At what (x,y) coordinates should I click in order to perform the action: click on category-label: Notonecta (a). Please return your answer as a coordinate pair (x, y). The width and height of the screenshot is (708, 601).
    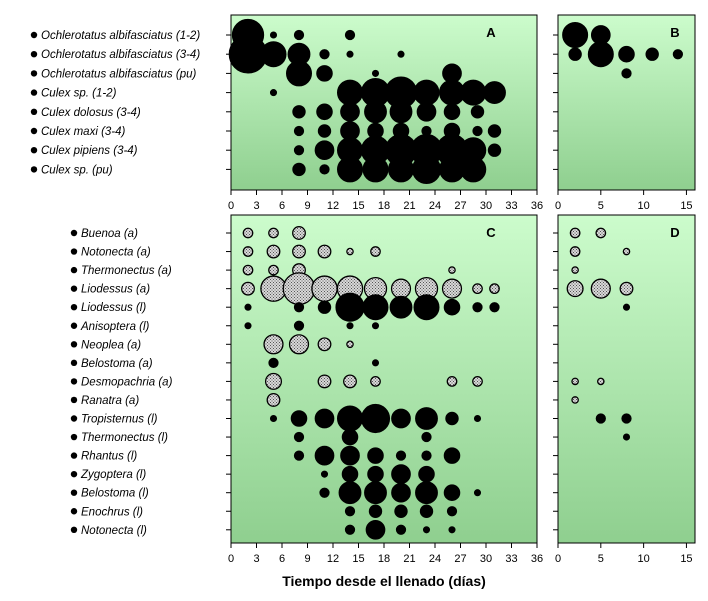
    Looking at the image, I should click on (116, 253).